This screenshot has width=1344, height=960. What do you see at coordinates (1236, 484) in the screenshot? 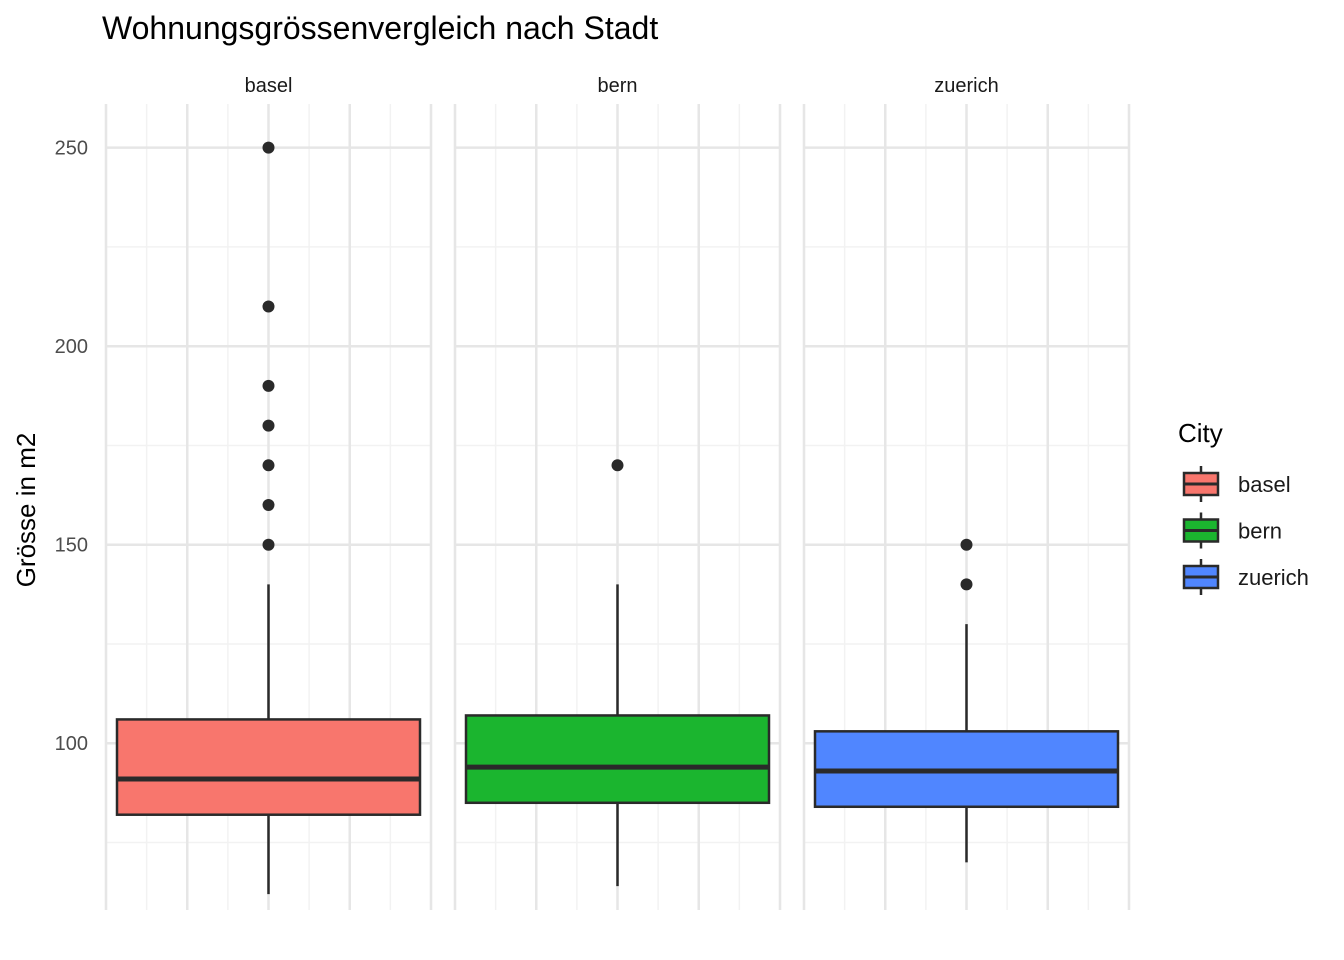
I see `legend-entry-basel: basel` at bounding box center [1236, 484].